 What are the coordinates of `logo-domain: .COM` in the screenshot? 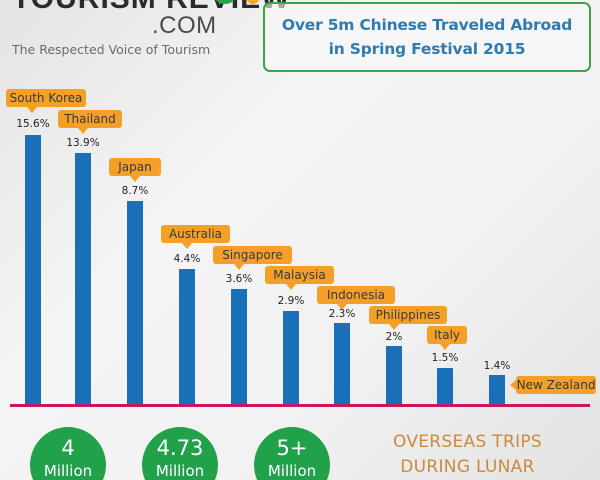 It's located at (184, 25).